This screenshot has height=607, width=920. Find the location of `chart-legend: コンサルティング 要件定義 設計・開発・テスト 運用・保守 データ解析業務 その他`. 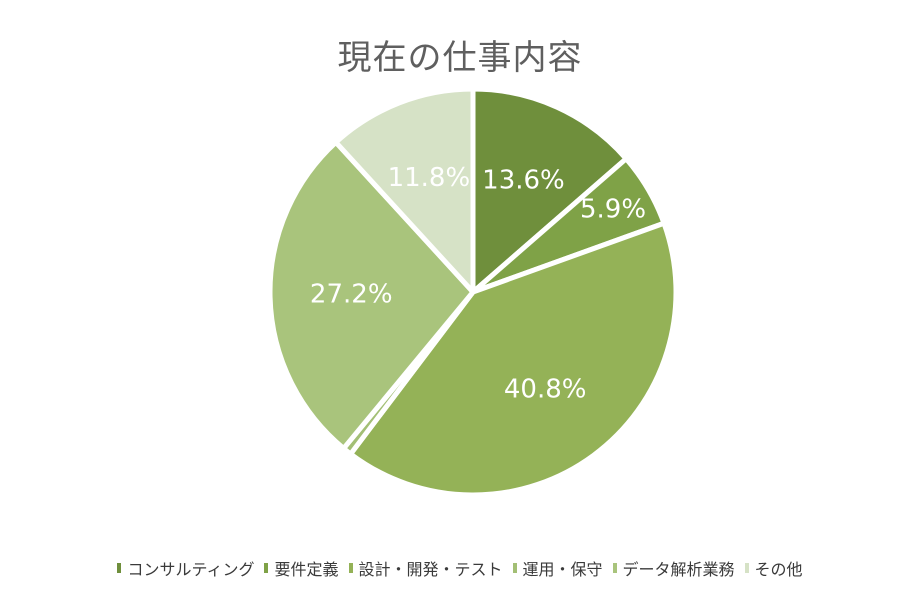

chart-legend: コンサルティング 要件定義 設計・開発・テスト 運用・保守 データ解析業務 その他 is located at coordinates (460, 568).